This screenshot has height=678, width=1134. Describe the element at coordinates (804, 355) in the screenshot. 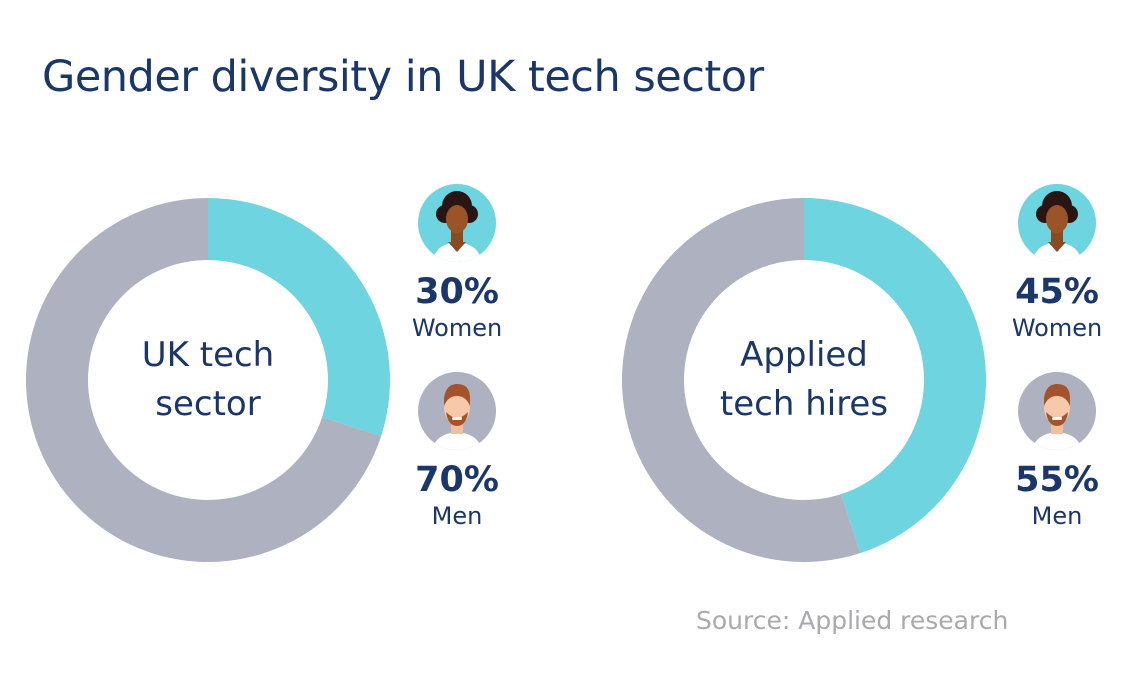

I see `center-label-line-1: Applied` at that location.